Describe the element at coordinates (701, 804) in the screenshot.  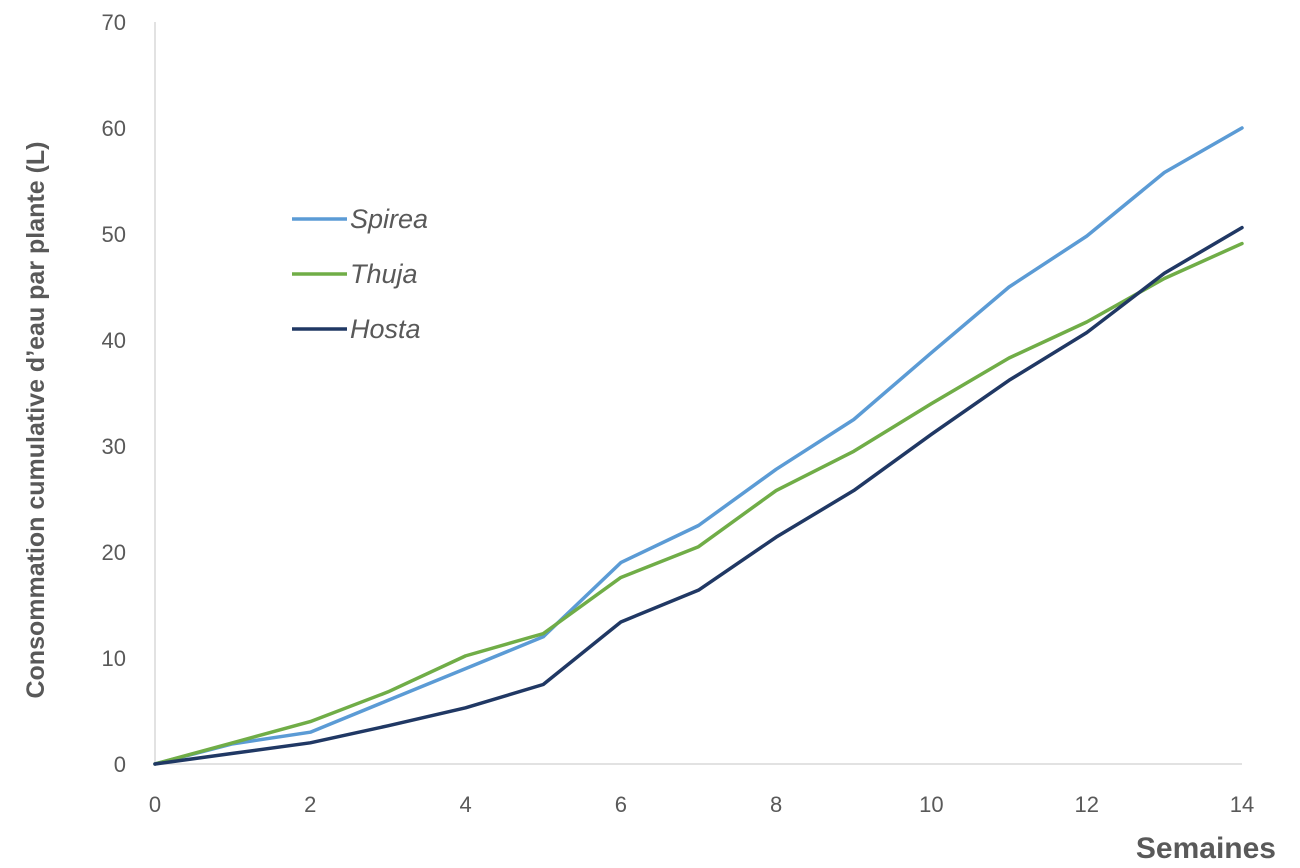
I see `x-tick-labels: 0 2 4 6 8 10 12 14` at that location.